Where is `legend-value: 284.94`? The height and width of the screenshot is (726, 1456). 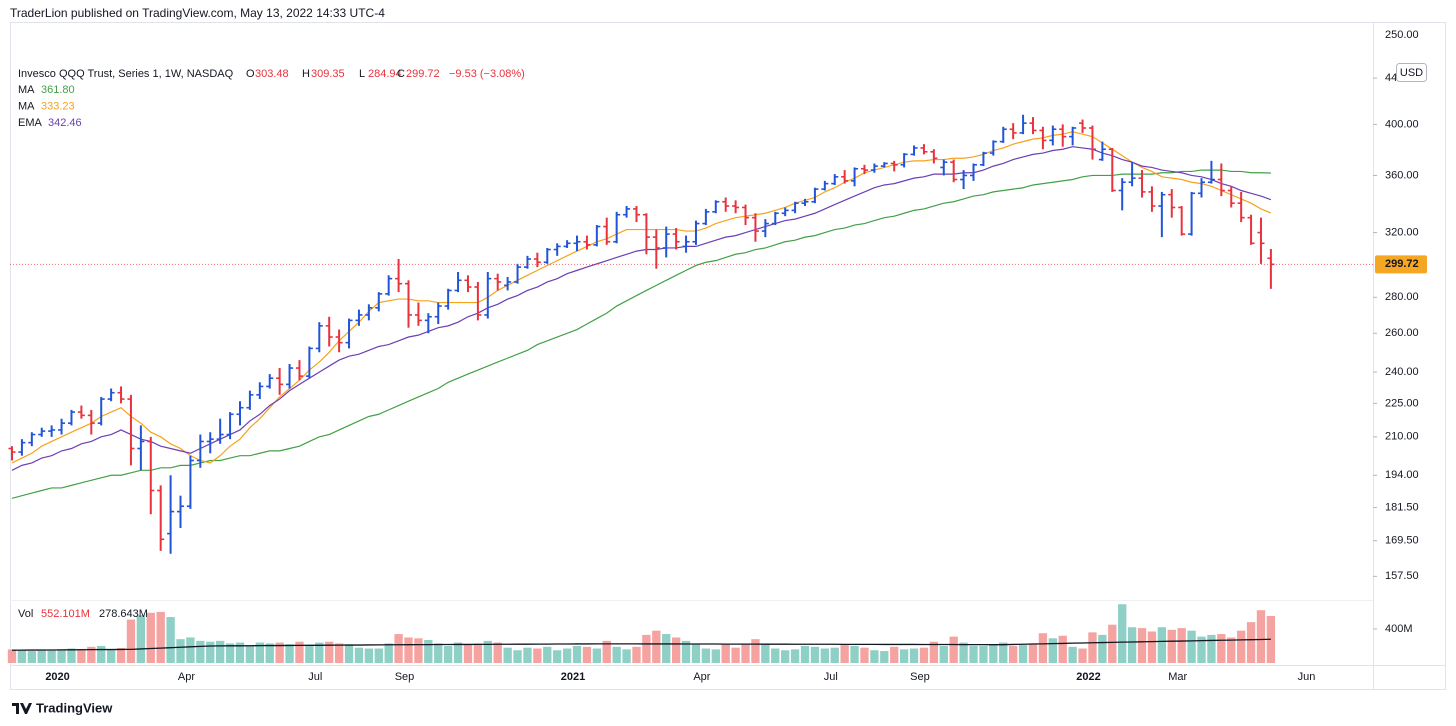
legend-value: 284.94 is located at coordinates (385, 74).